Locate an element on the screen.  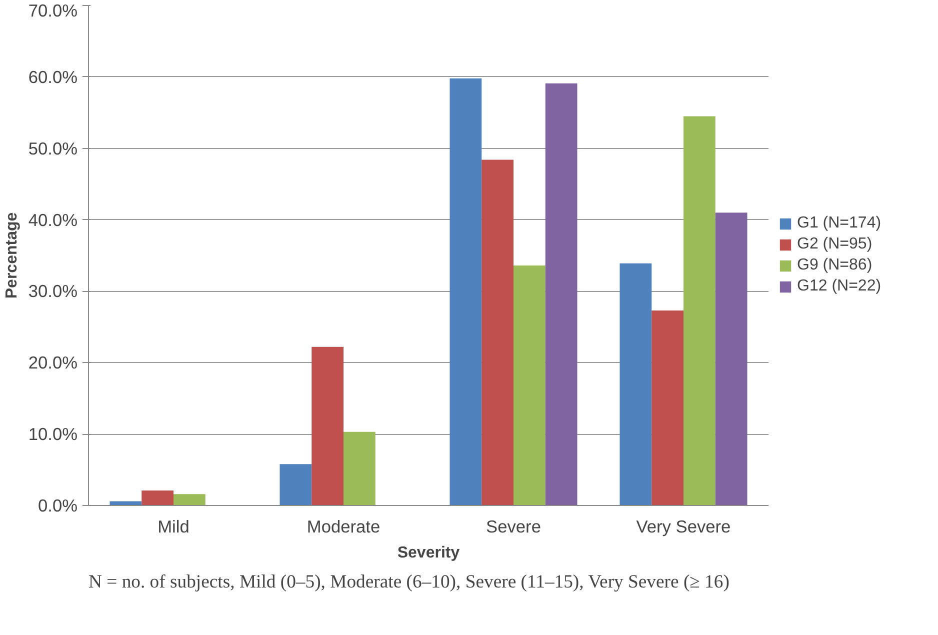
legend-label: G9 (N=86) is located at coordinates (834, 265).